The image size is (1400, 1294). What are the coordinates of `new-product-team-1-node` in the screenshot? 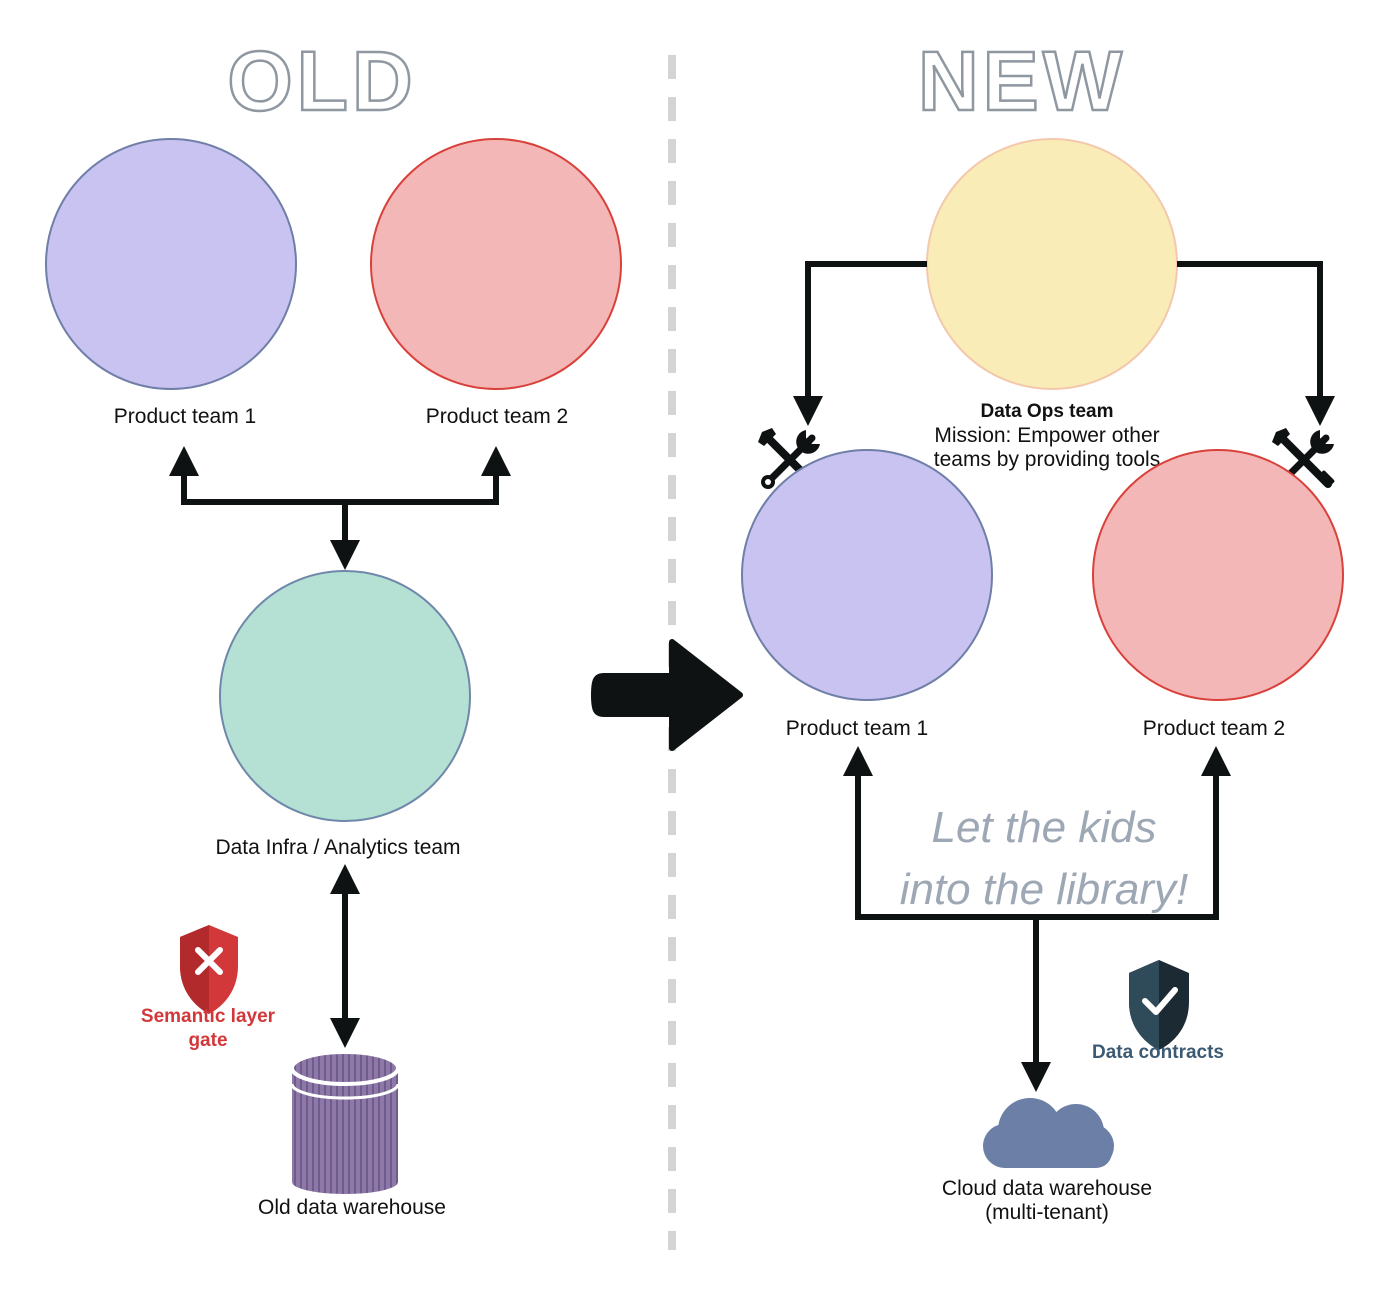 It's located at (867, 575).